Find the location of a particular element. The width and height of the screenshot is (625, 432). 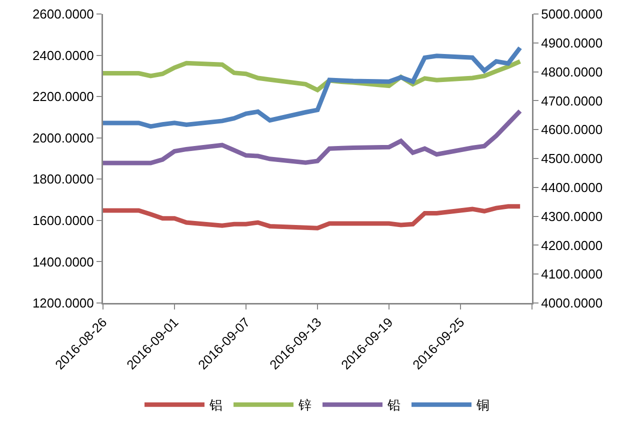

y2-tick-label: 4600.0000 is located at coordinates (572, 130).